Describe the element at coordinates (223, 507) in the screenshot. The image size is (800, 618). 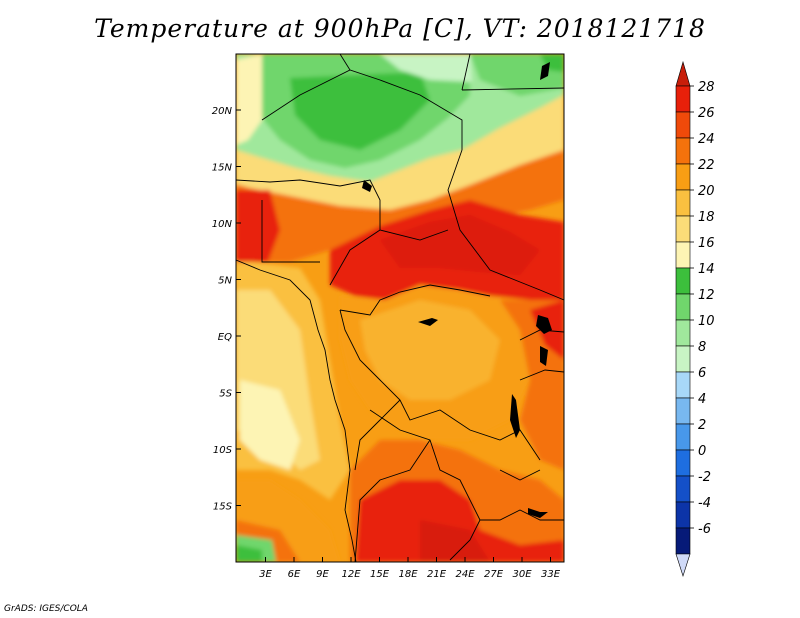
I see `lat-tick-label: 15S` at that location.